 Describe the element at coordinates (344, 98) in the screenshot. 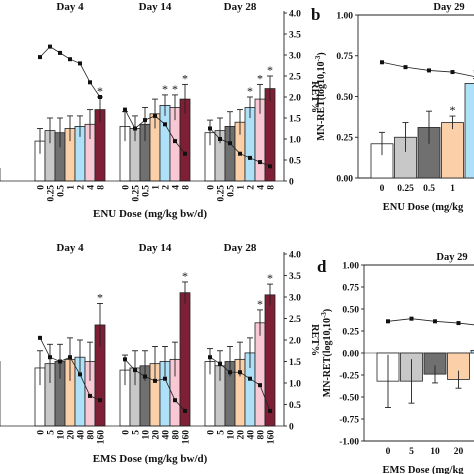

I see `y-tick-label: 0.50` at that location.